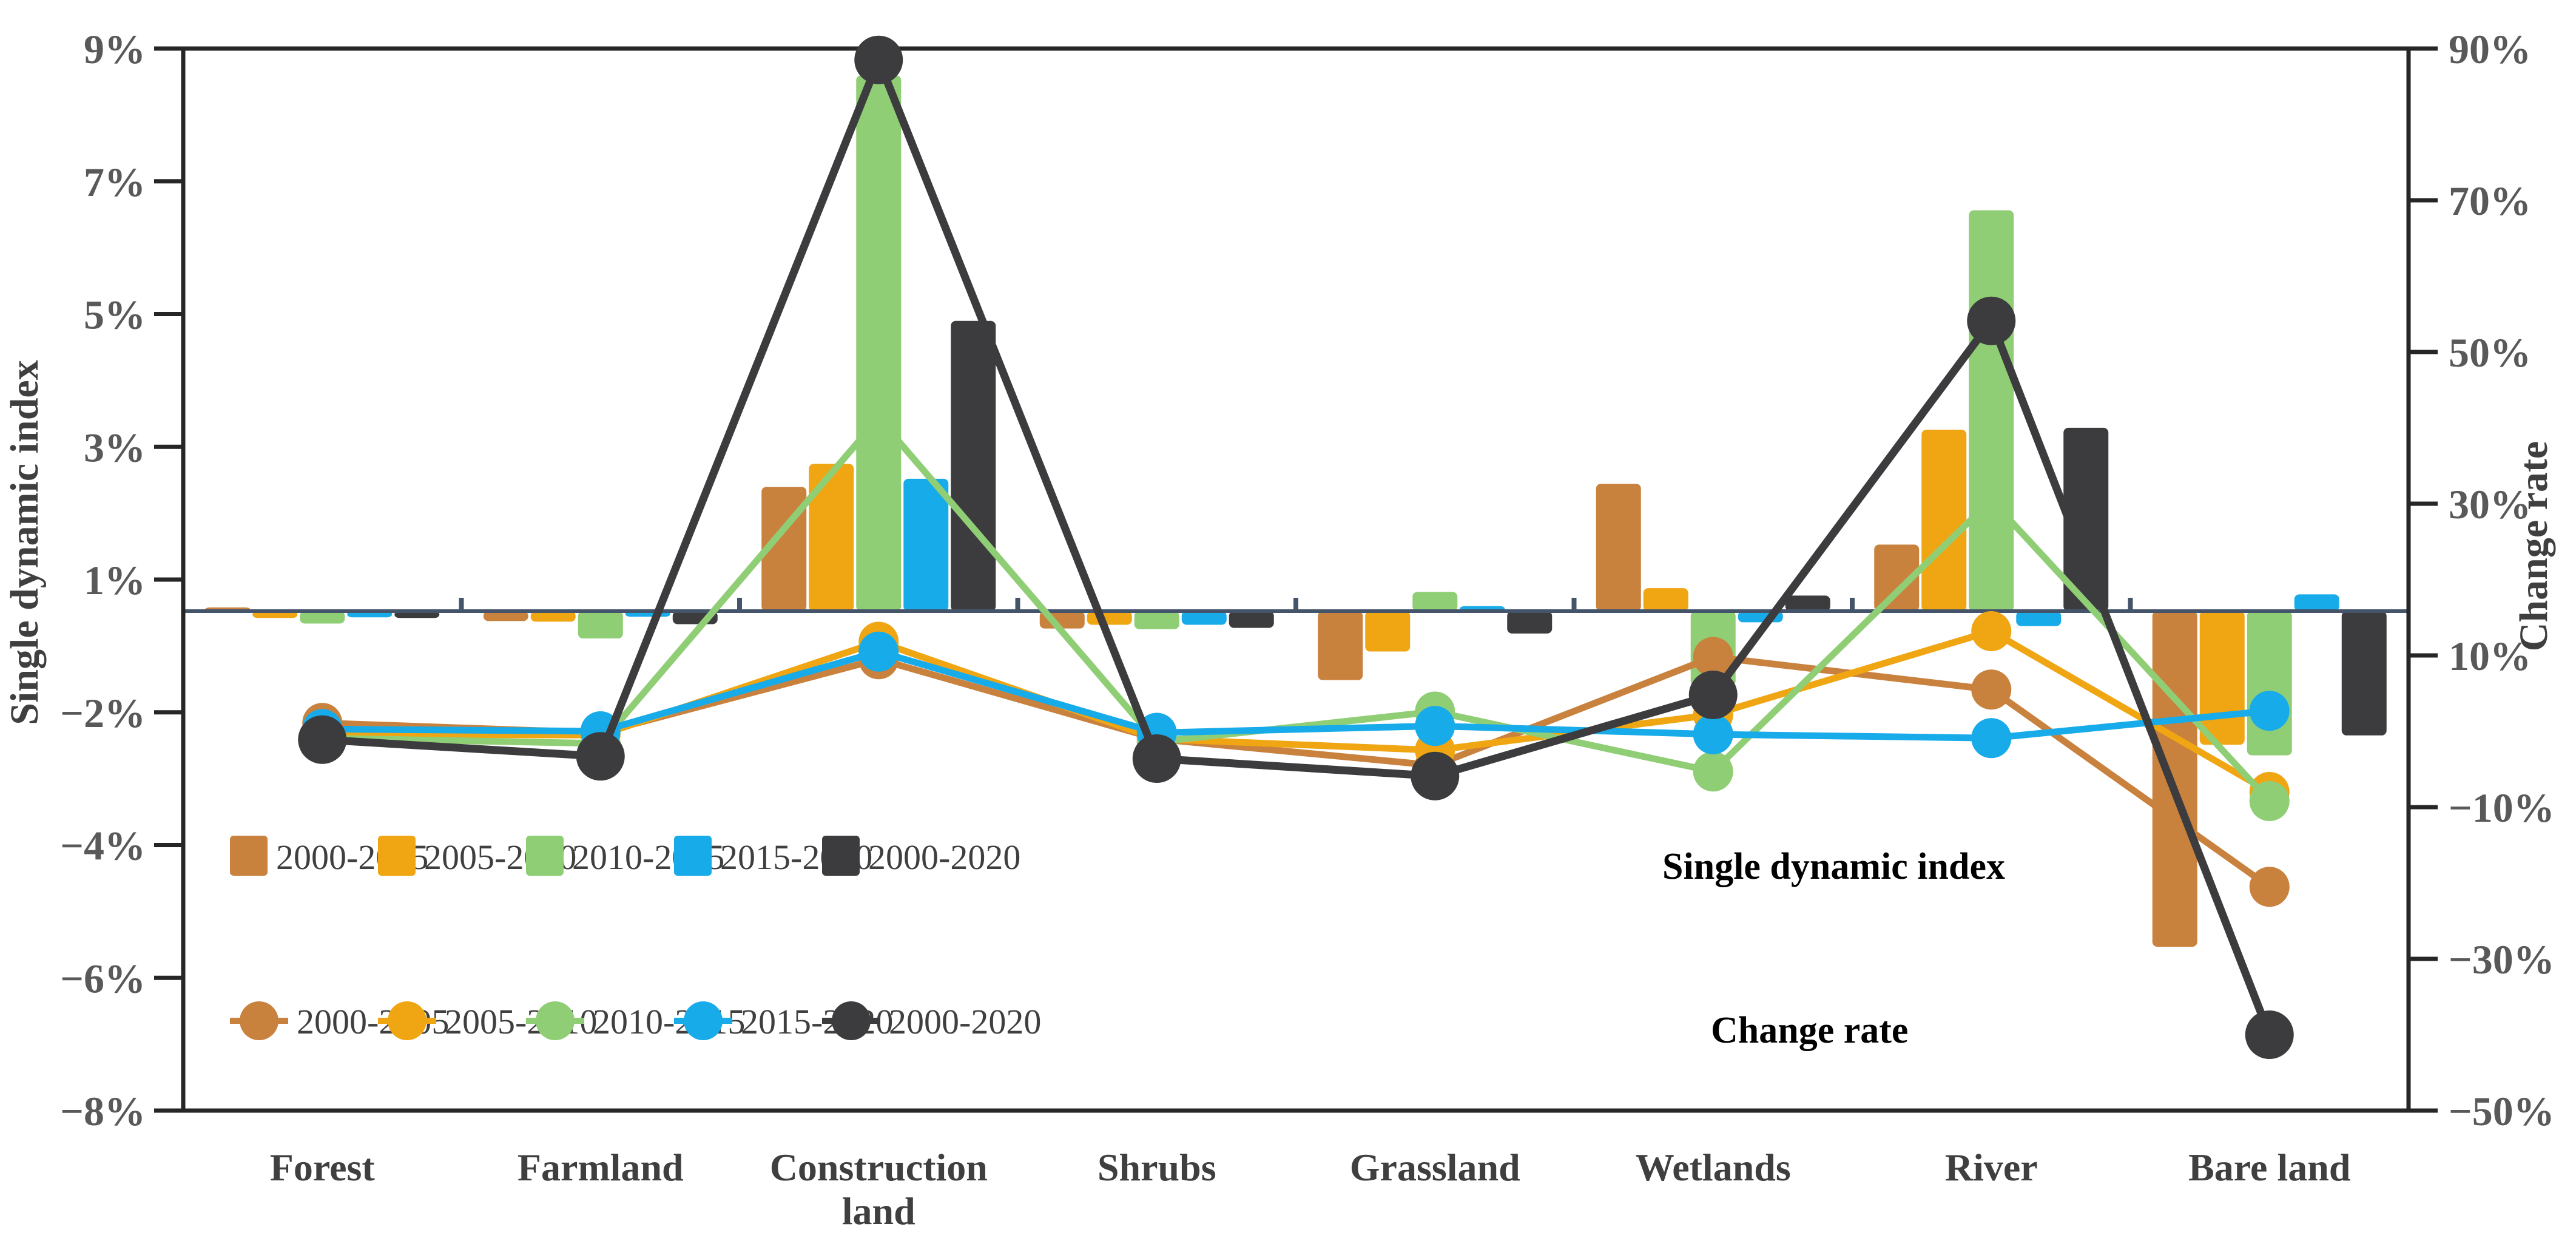 The height and width of the screenshot is (1235, 2576). What do you see at coordinates (397, 856) in the screenshot?
I see `legend-bar-swatch-2005-2010` at bounding box center [397, 856].